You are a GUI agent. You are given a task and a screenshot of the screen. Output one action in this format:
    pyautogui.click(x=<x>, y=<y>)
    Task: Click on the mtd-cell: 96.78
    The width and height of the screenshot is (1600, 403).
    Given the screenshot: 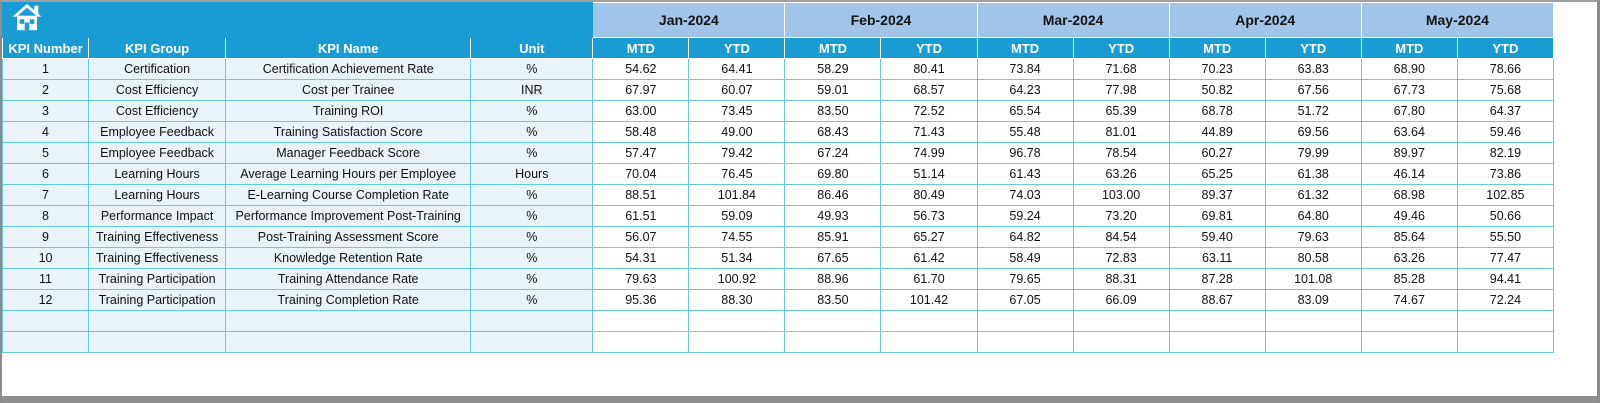 What is the action you would take?
    pyautogui.click(x=1025, y=153)
    